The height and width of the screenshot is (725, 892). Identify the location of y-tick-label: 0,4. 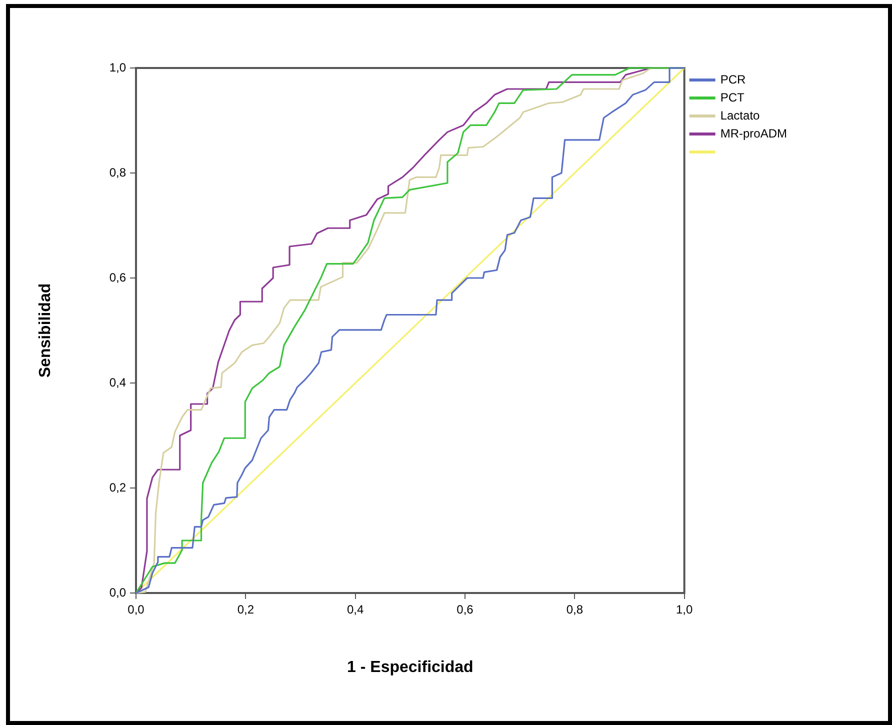
(117, 382).